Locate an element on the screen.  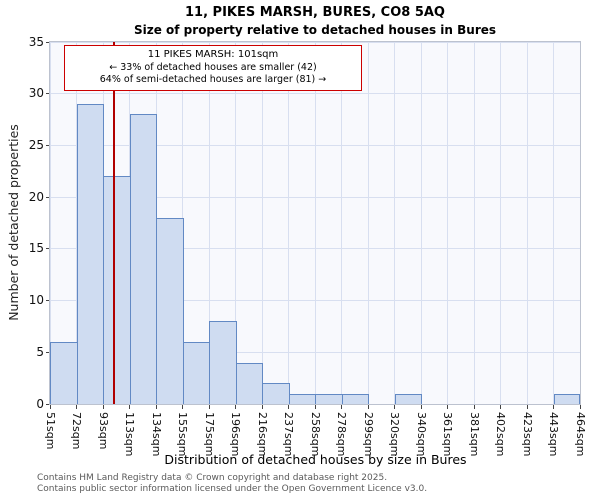
y-tick-label: 0 is located at coordinates (40, 403).